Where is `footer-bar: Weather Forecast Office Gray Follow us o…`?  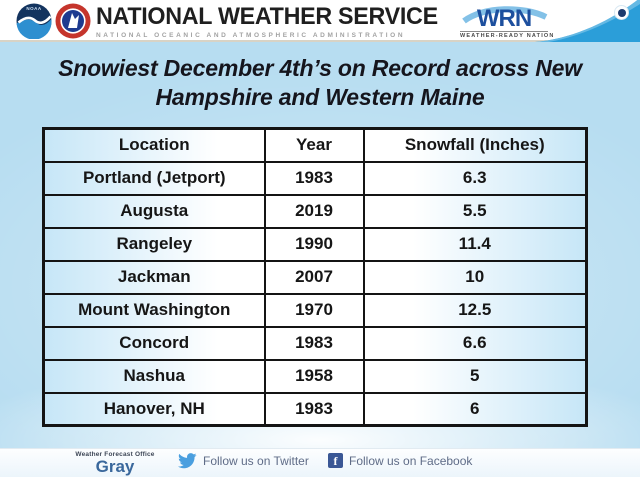 footer-bar: Weather Forecast Office Gray Follow us o… is located at coordinates (320, 462).